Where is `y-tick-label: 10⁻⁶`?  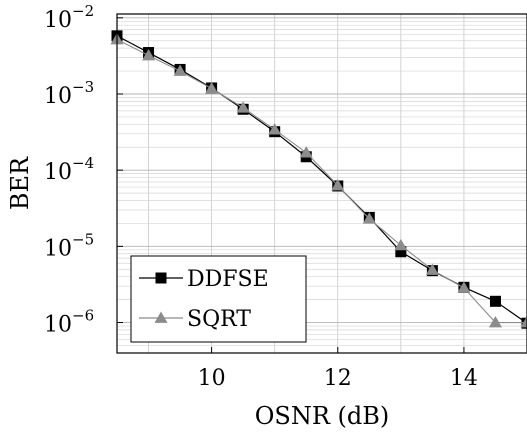
y-tick-label: 10⁻⁶ is located at coordinates (69, 322).